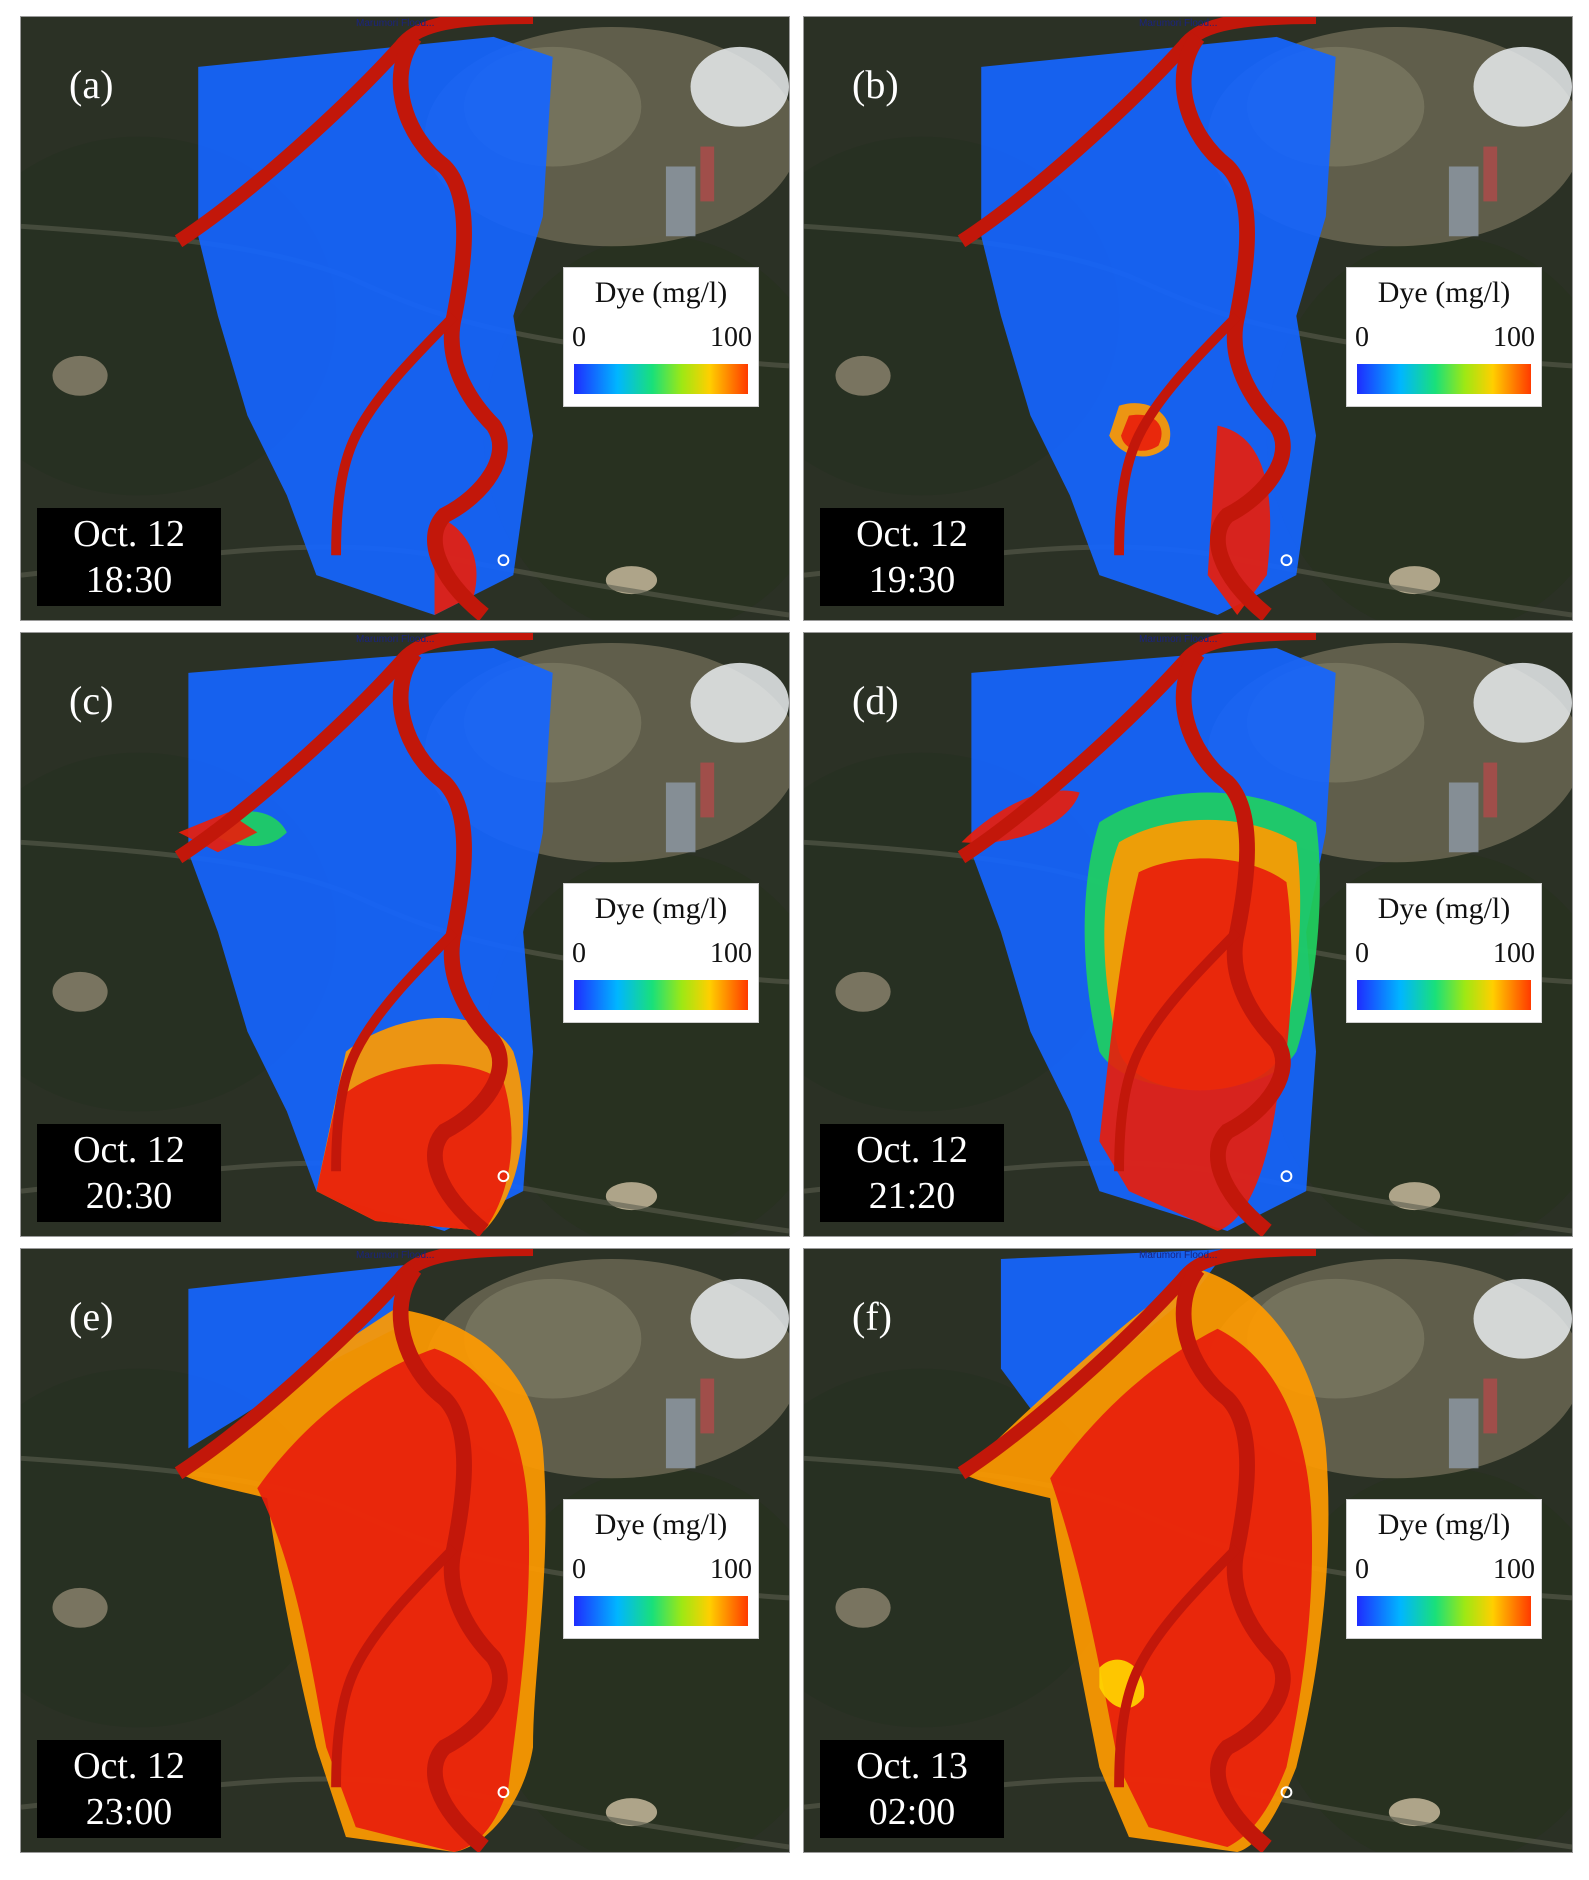 This screenshot has width=1589, height=1880. I want to click on panel-label: (b), so click(875, 84).